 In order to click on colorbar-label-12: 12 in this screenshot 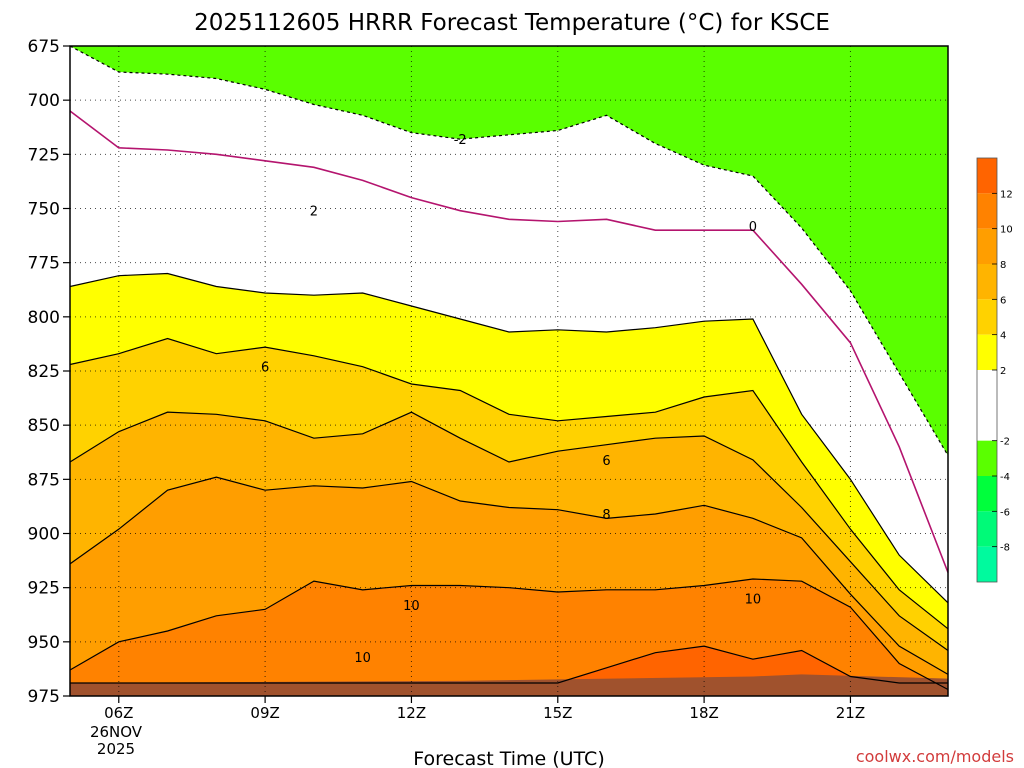, I will do `click(1006, 194)`.